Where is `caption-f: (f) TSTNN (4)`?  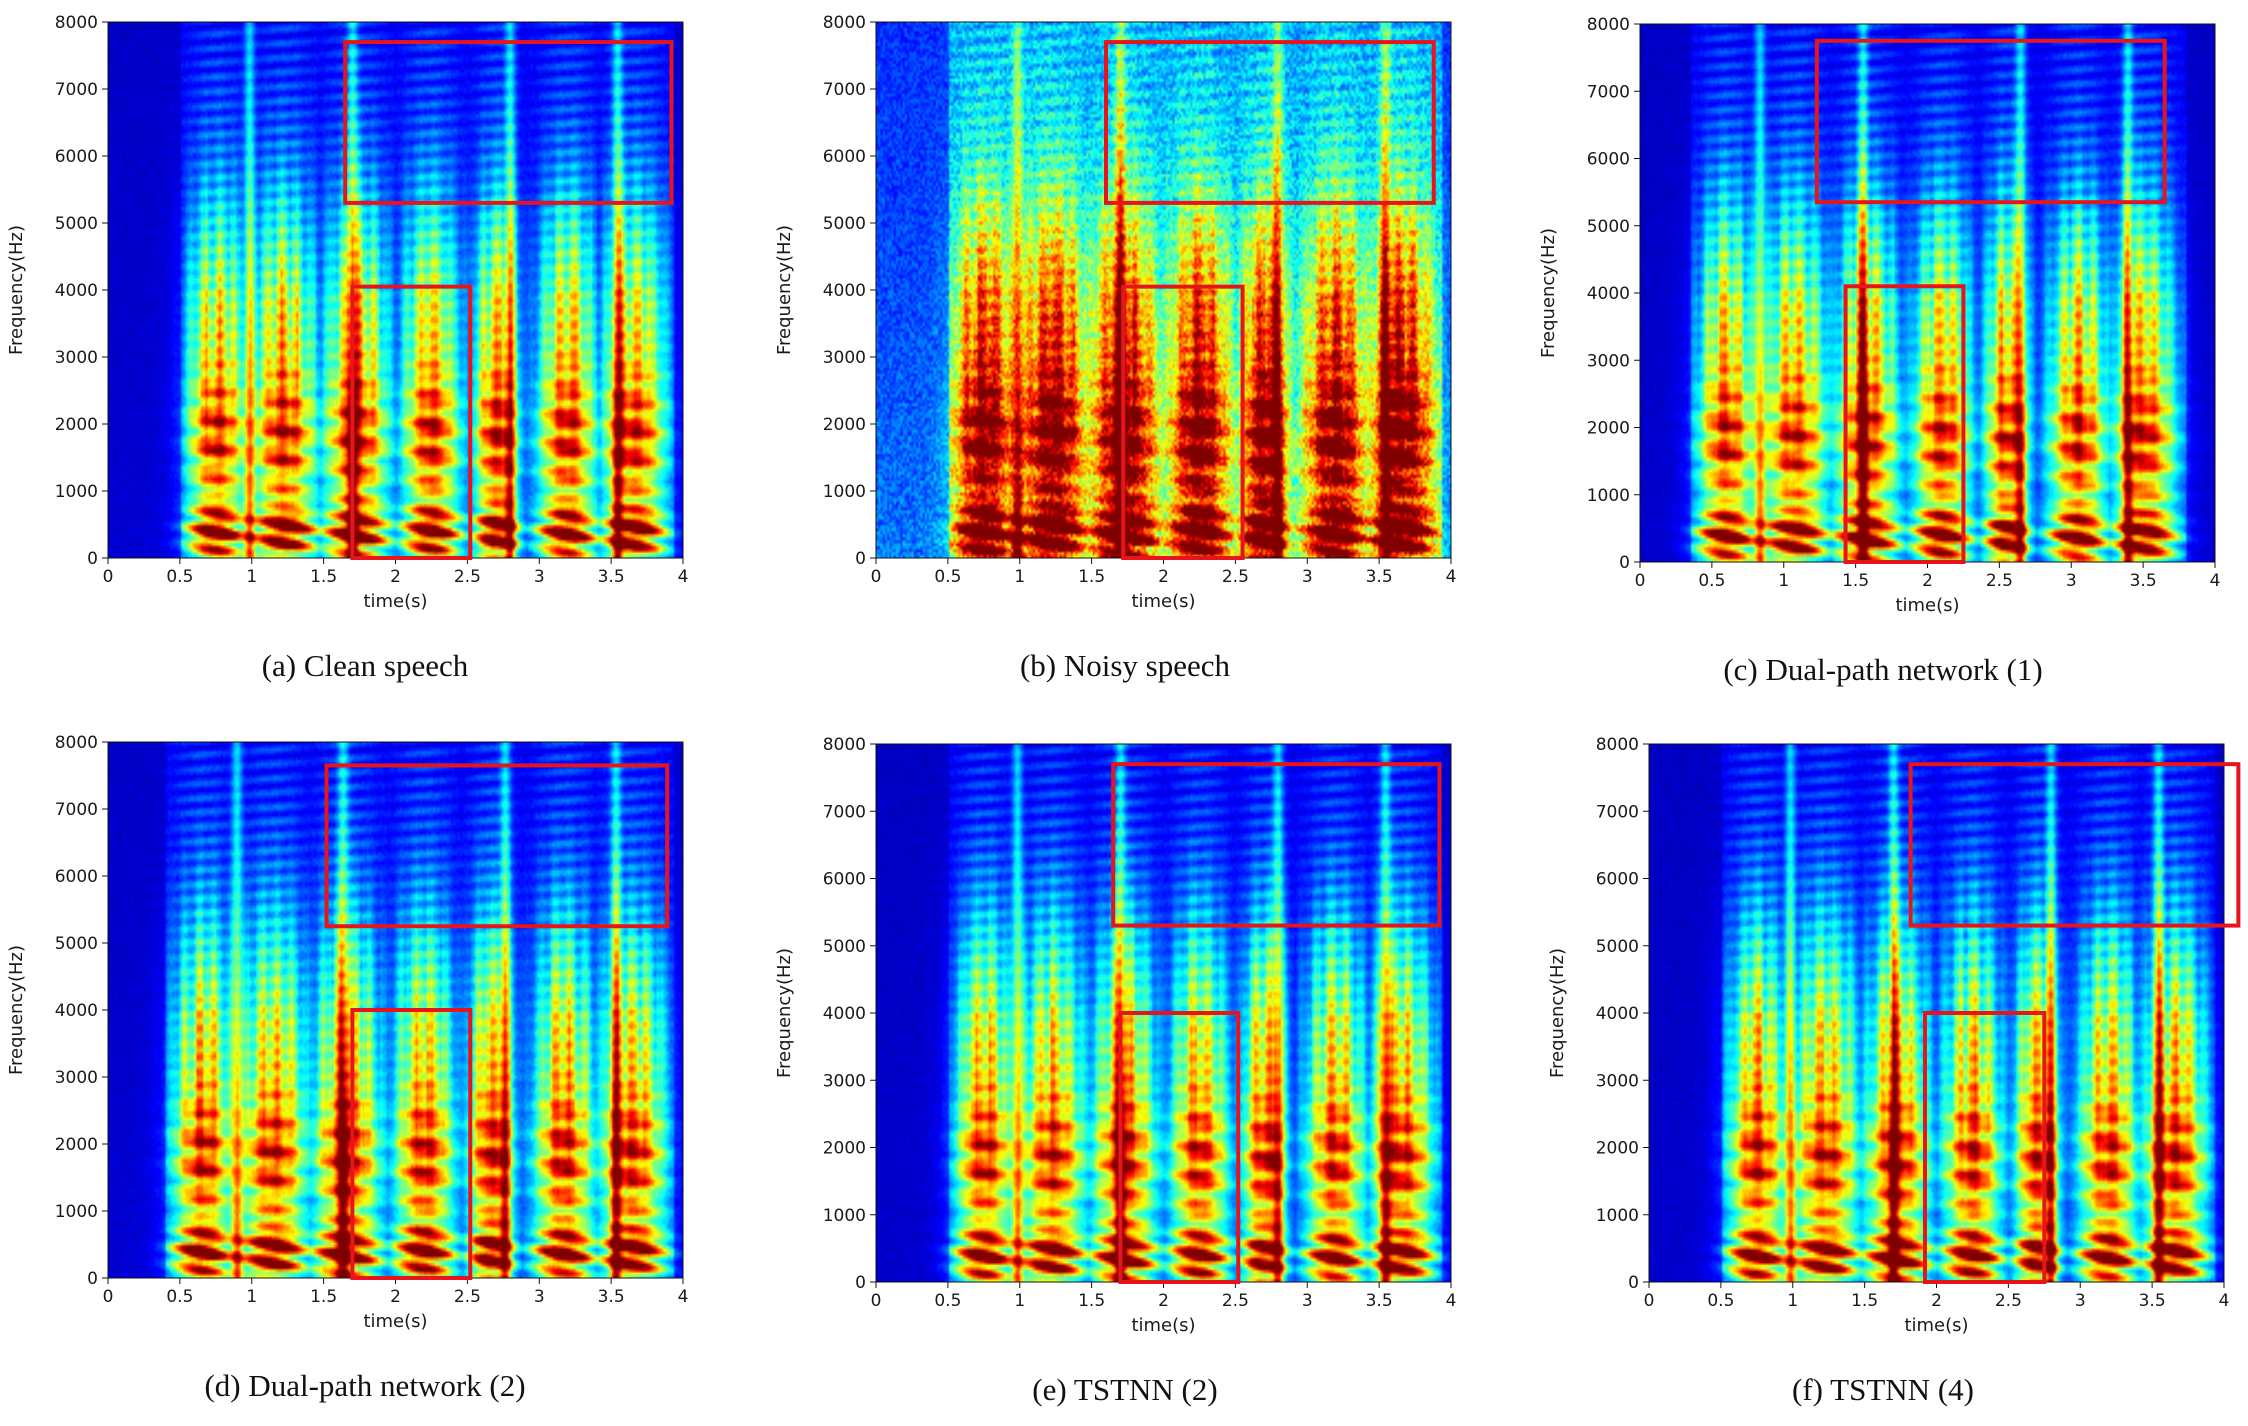
caption-f: (f) TSTNN (4) is located at coordinates (1883, 1389).